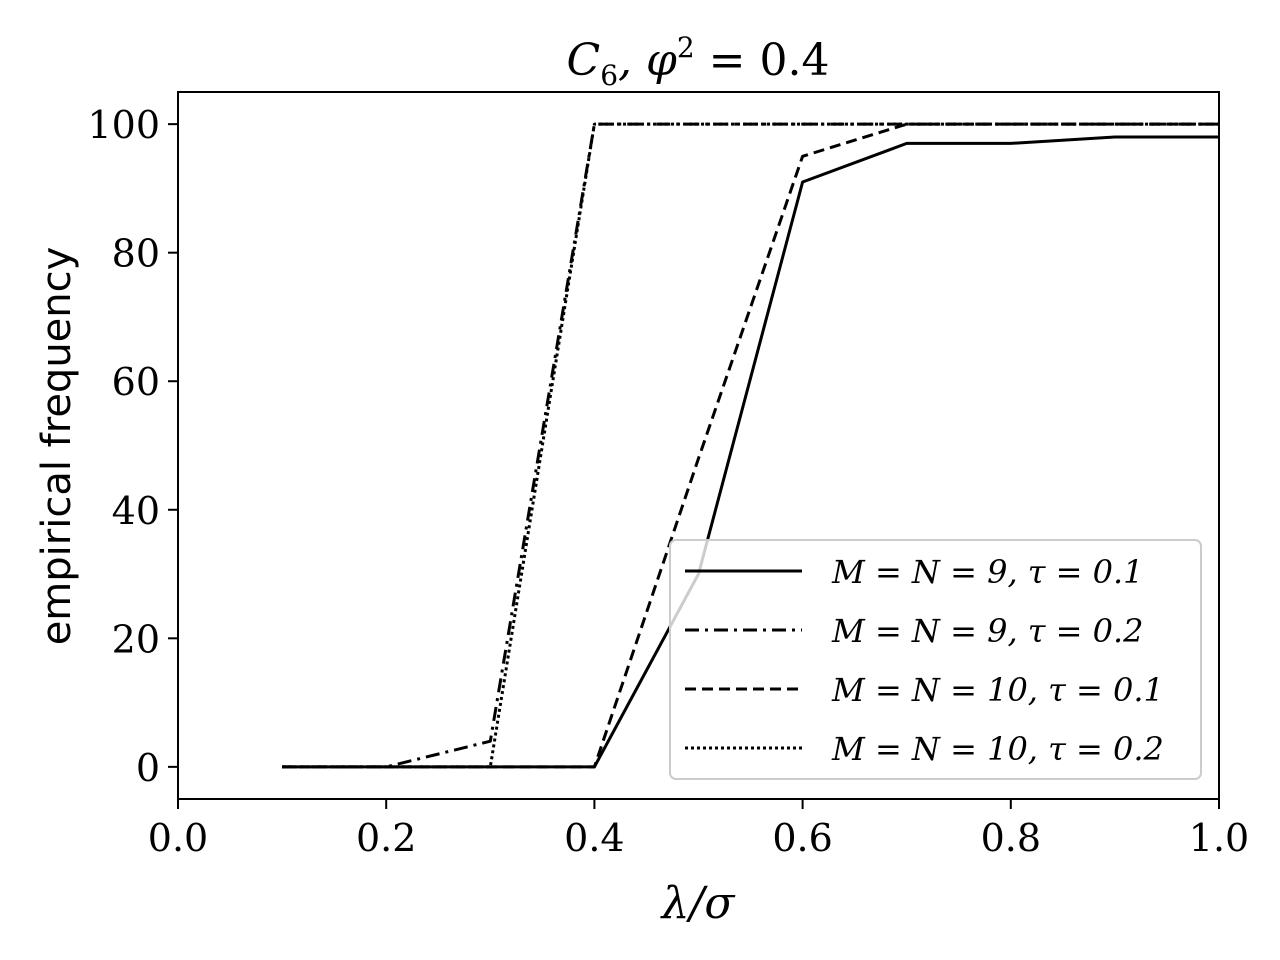 The width and height of the screenshot is (1280, 960). What do you see at coordinates (136, 511) in the screenshot?
I see `y-tick-label: 40` at bounding box center [136, 511].